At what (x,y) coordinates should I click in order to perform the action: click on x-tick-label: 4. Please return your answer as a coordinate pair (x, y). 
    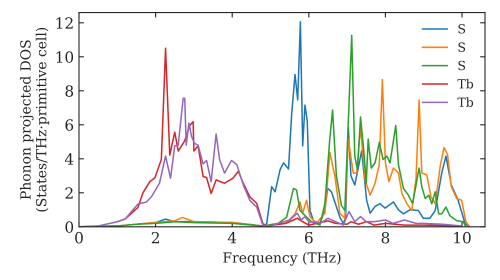
    Looking at the image, I should click on (232, 238).